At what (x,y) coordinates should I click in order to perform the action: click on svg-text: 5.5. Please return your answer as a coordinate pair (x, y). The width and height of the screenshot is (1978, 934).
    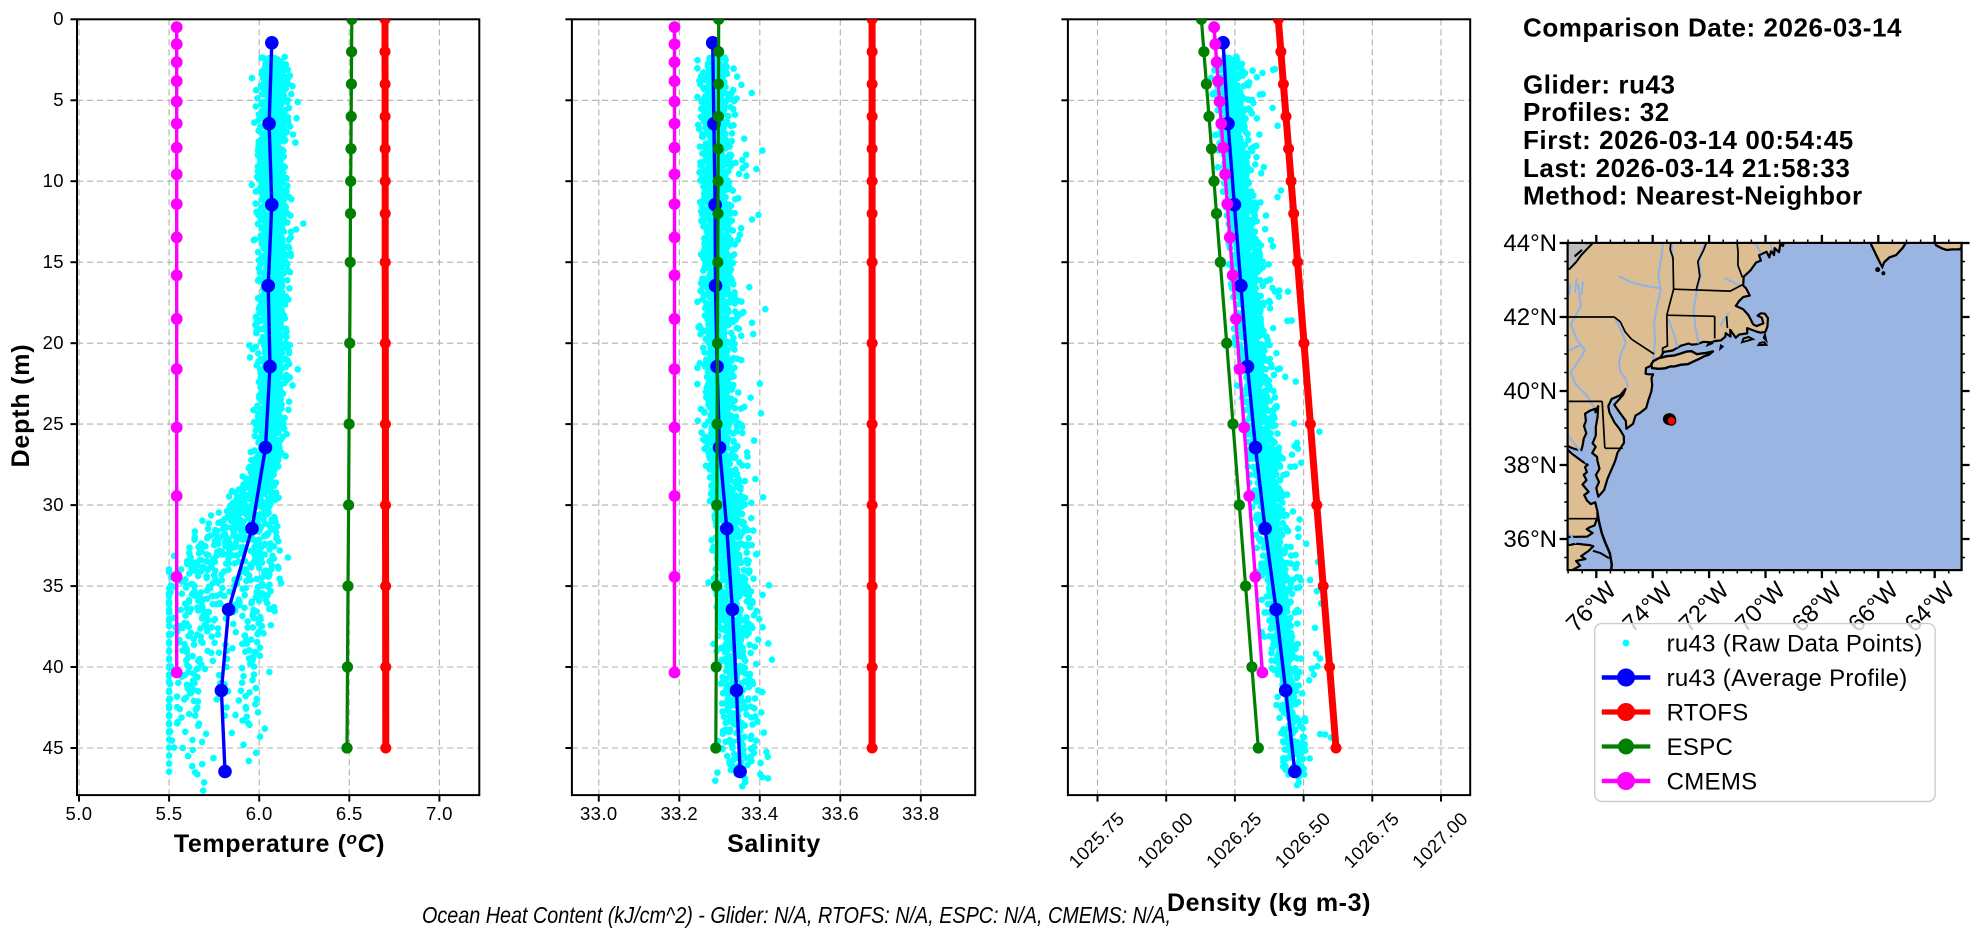
    Looking at the image, I should click on (169, 813).